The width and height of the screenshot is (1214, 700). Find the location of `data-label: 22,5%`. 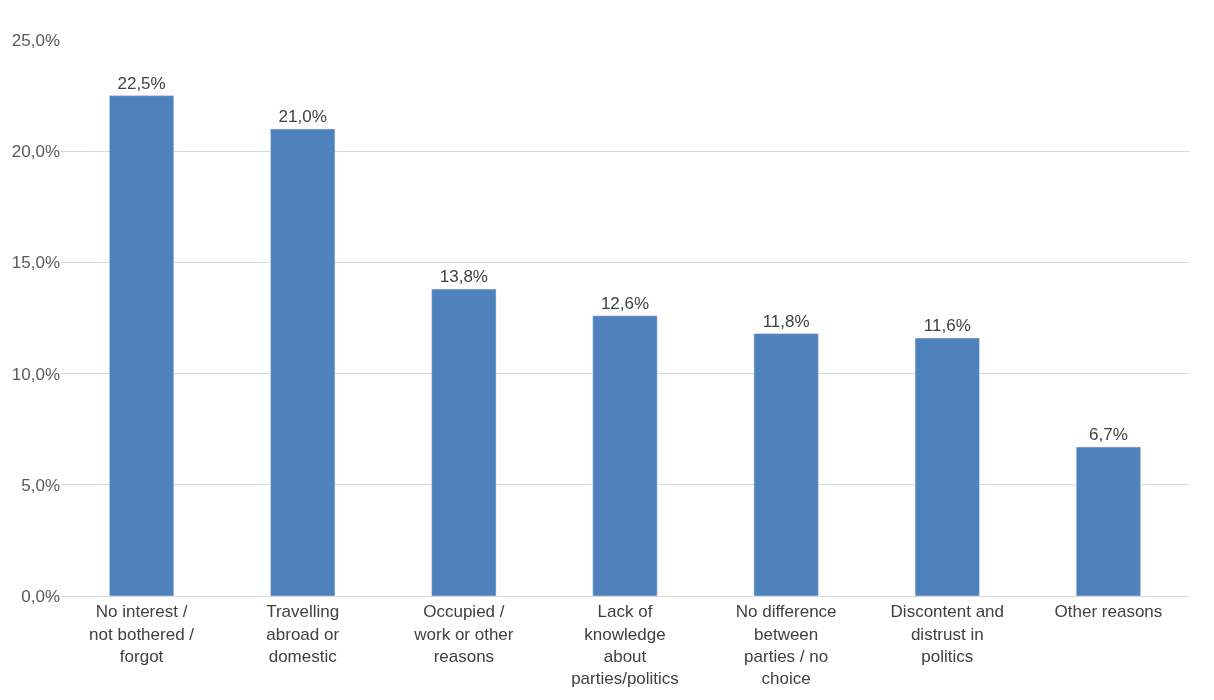

data-label: 22,5% is located at coordinates (141, 83).